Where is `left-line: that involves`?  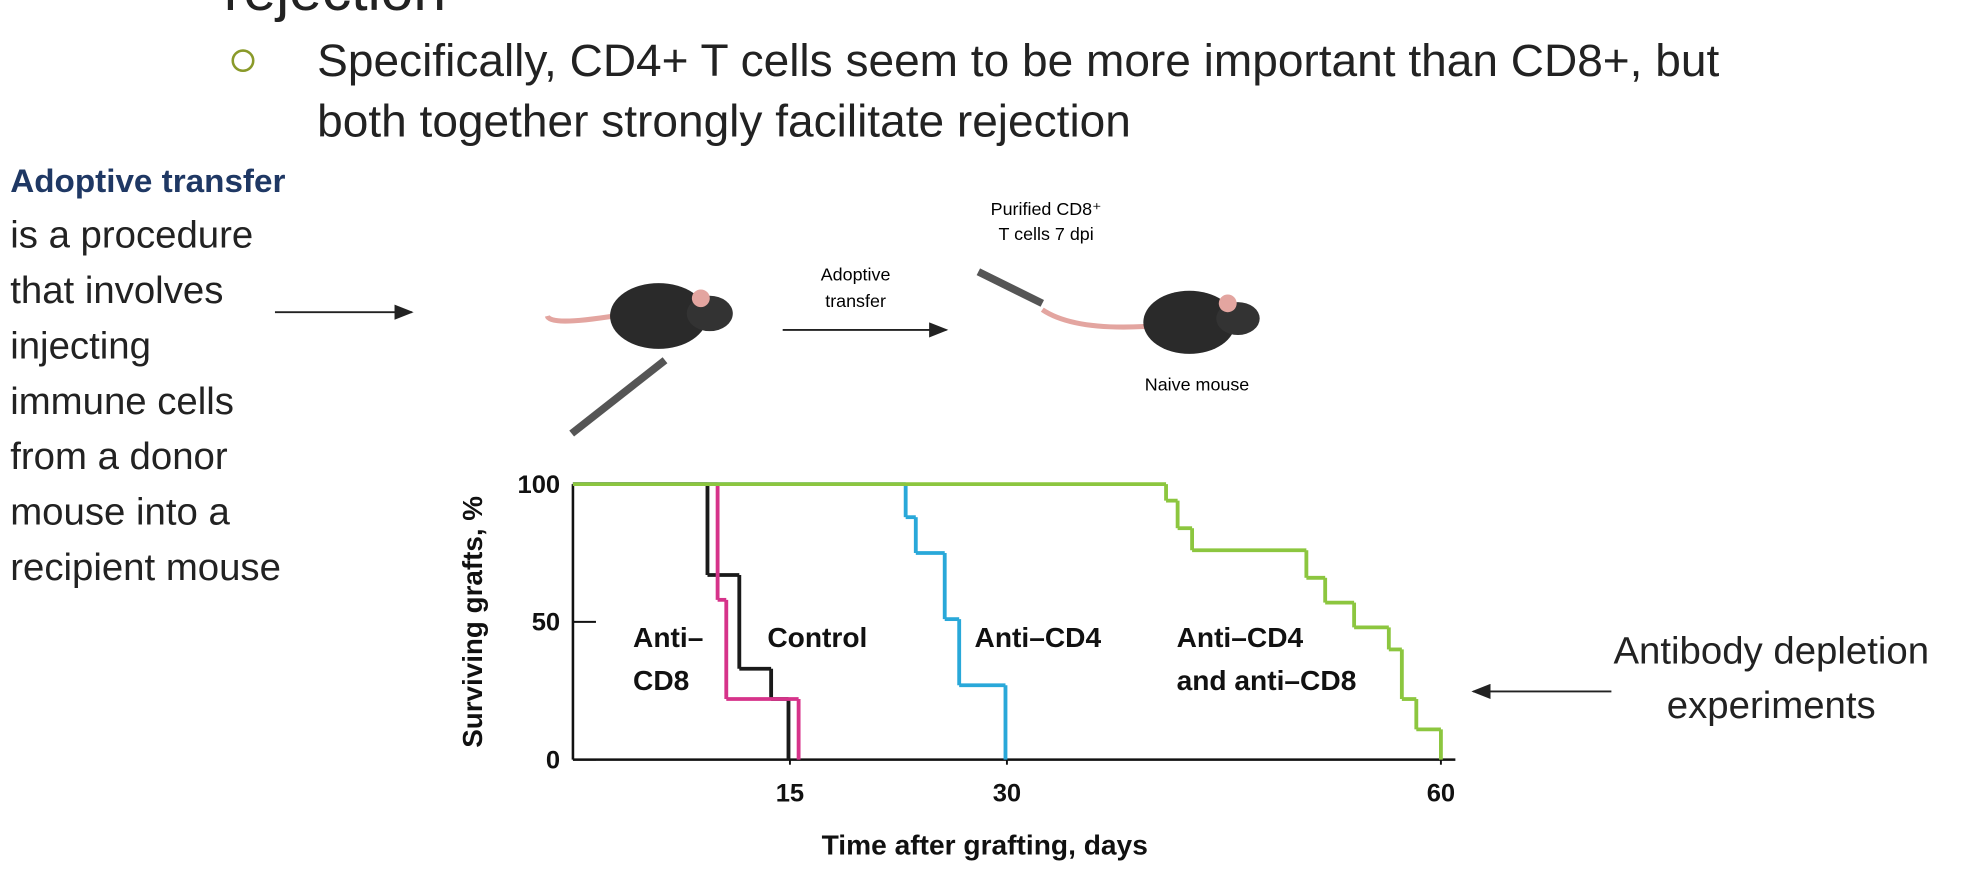
left-line: that involves is located at coordinates (116, 290).